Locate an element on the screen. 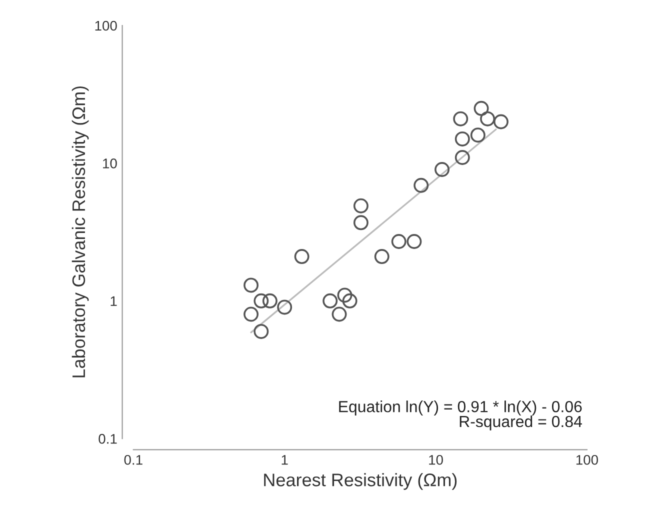  y-axis-title: Laboratory Galvanic Resistivity (Ωm) is located at coordinates (80, 232).